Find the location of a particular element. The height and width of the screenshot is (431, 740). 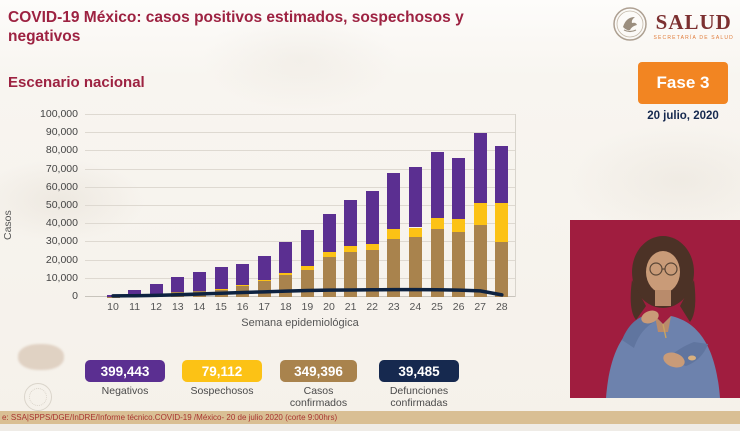

y-tick: 80,000 is located at coordinates (61, 150).